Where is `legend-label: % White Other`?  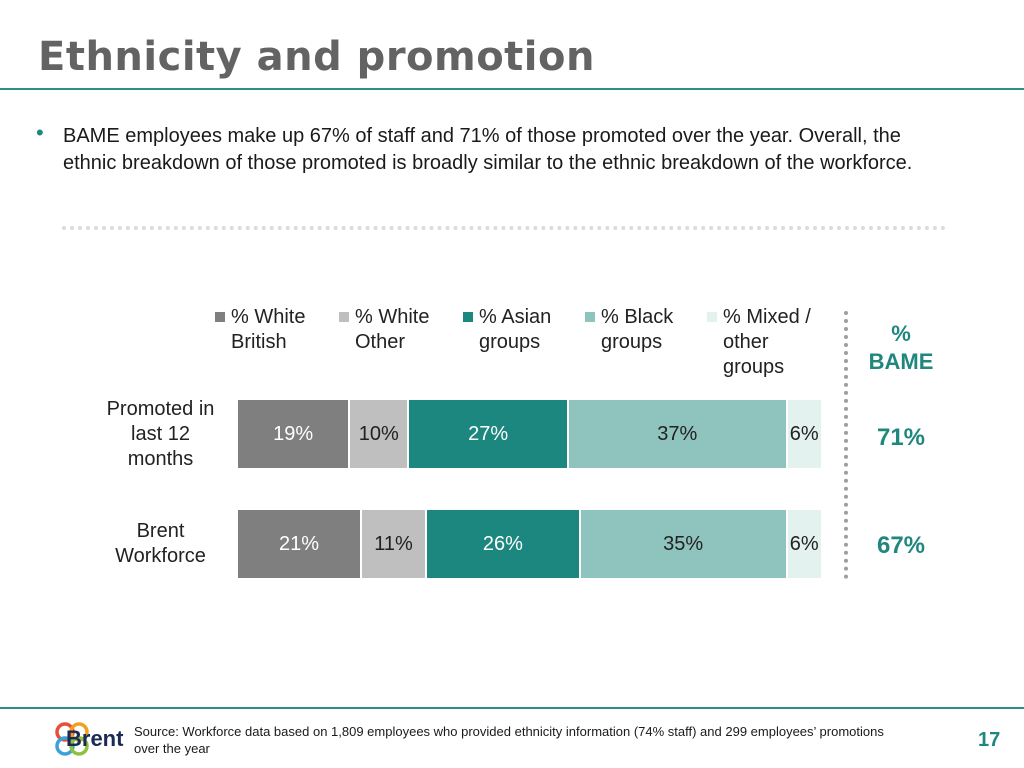 legend-label: % White Other is located at coordinates (392, 329).